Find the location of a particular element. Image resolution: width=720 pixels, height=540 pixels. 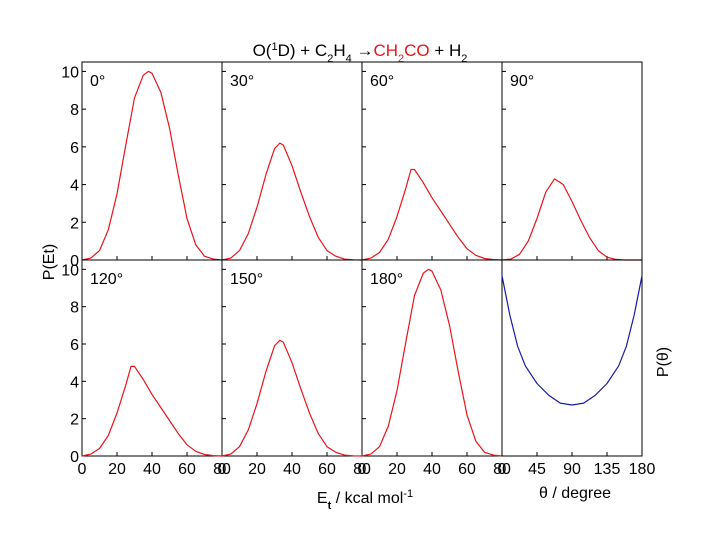

panel-120deg: 0 2 4 6 8 10 0 20 40 60 80 120° is located at coordinates (146, 368).